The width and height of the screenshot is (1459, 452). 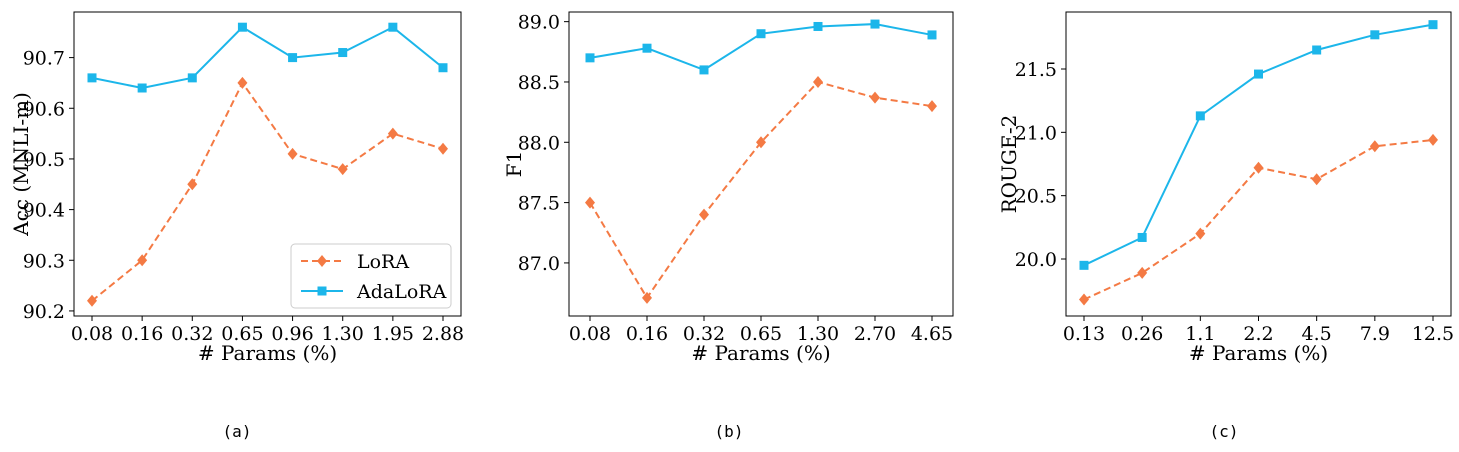 What do you see at coordinates (539, 23) in the screenshot?
I see `y-tick-label: 89.0` at bounding box center [539, 23].